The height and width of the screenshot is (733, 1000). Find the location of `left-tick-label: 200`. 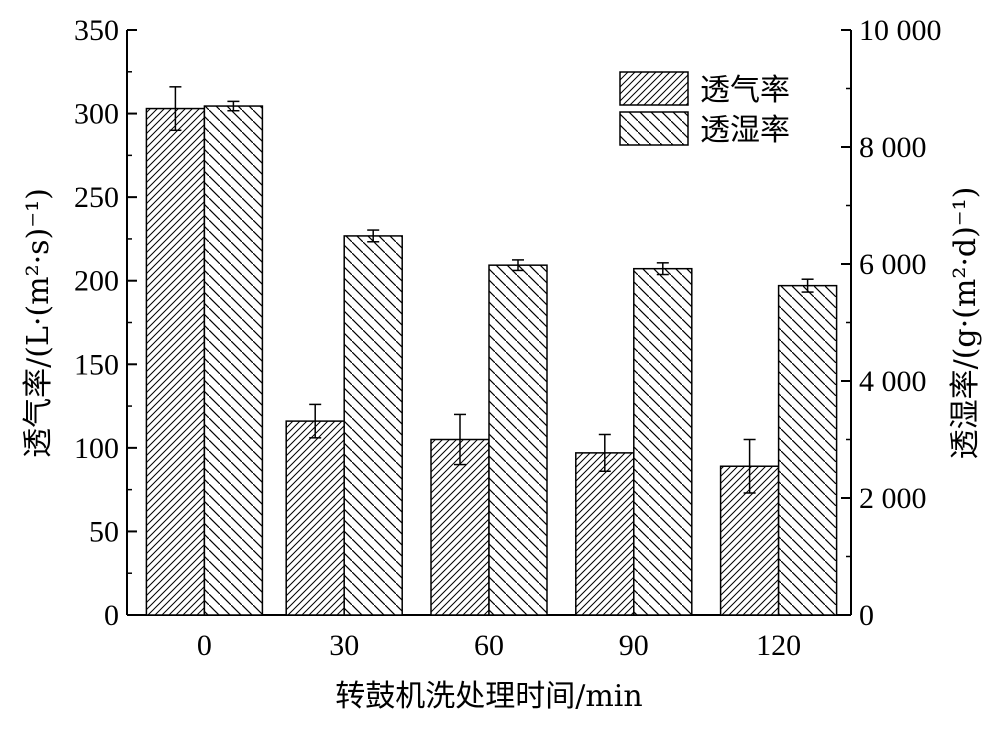

left-tick-label: 200 is located at coordinates (96, 281).